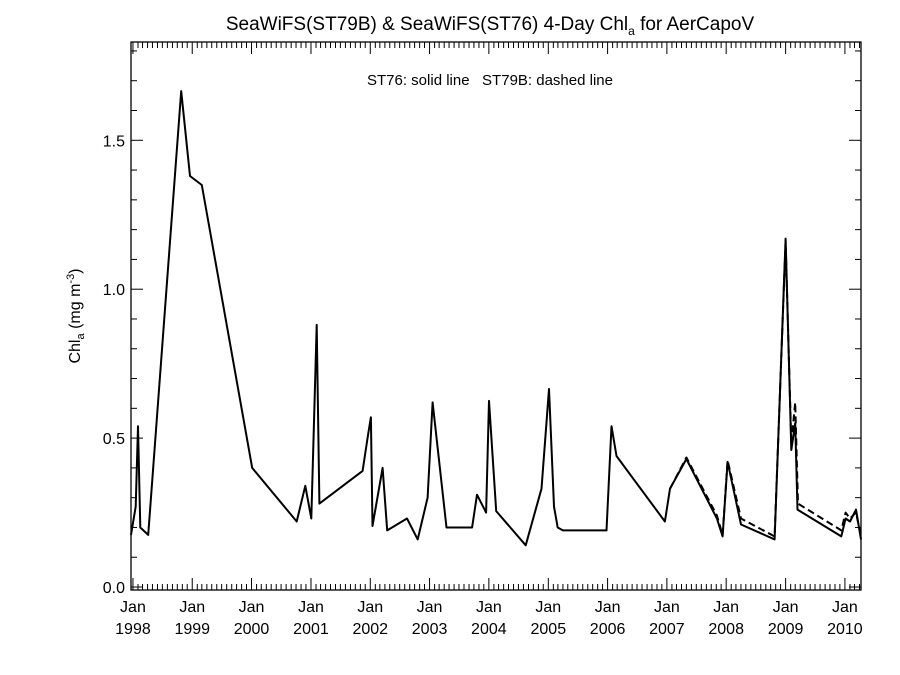 This screenshot has height=675, width=900. Describe the element at coordinates (765, 389) in the screenshot. I see `series-line-st79b` at that location.